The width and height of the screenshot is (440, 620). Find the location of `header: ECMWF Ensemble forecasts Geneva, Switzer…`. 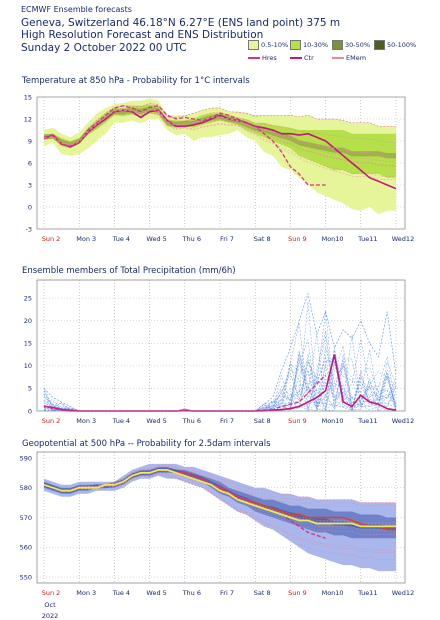

header: ECMWF Ensemble forecasts Geneva, Switzer… is located at coordinates (180, 29).